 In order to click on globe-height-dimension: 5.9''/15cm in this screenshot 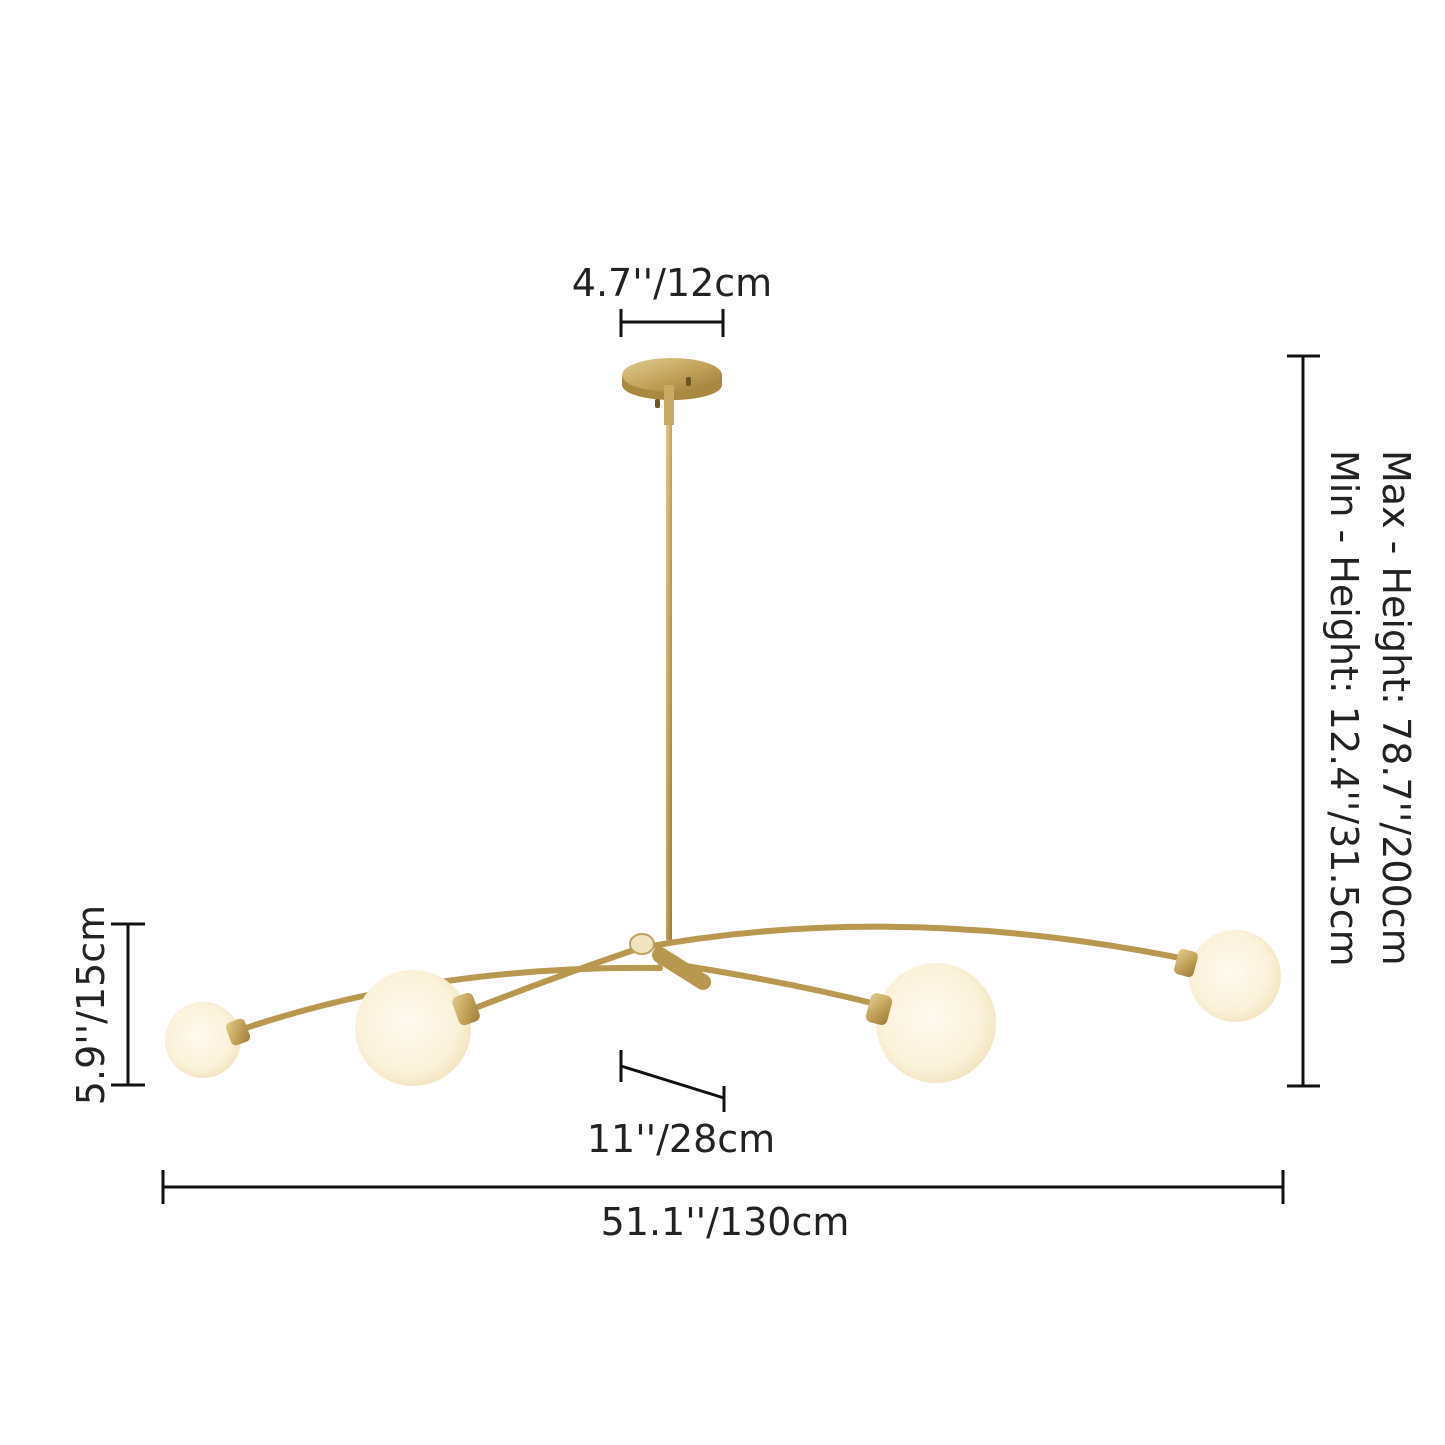, I will do `click(107, 1005)`.